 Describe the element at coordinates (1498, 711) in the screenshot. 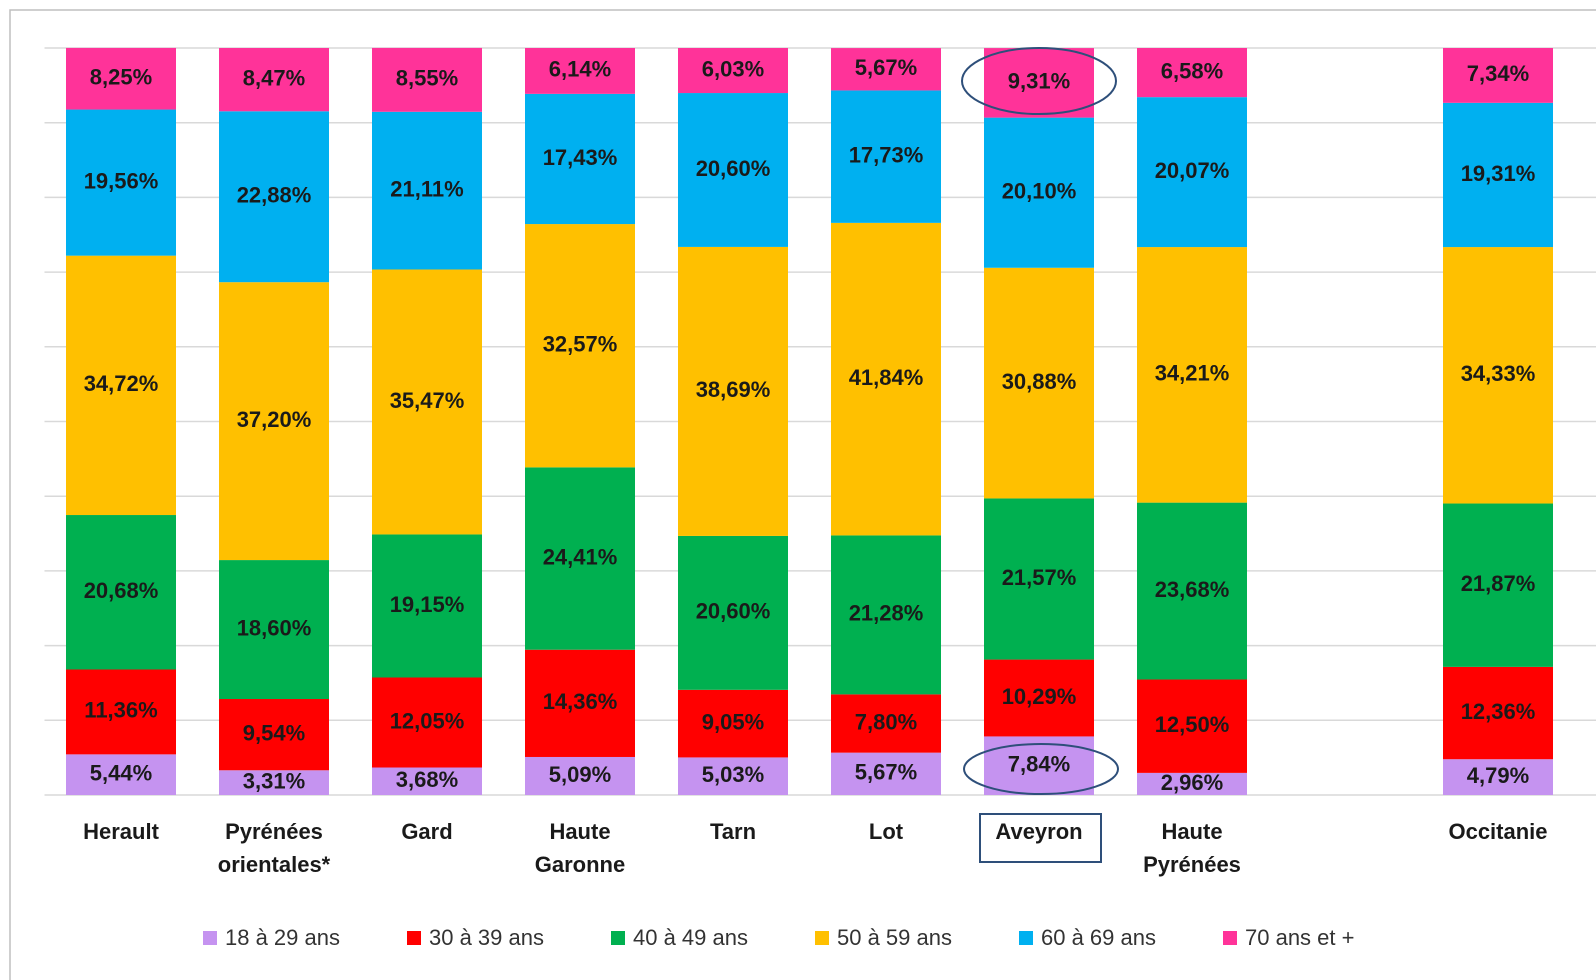

I see `data-label: 12,36%` at that location.